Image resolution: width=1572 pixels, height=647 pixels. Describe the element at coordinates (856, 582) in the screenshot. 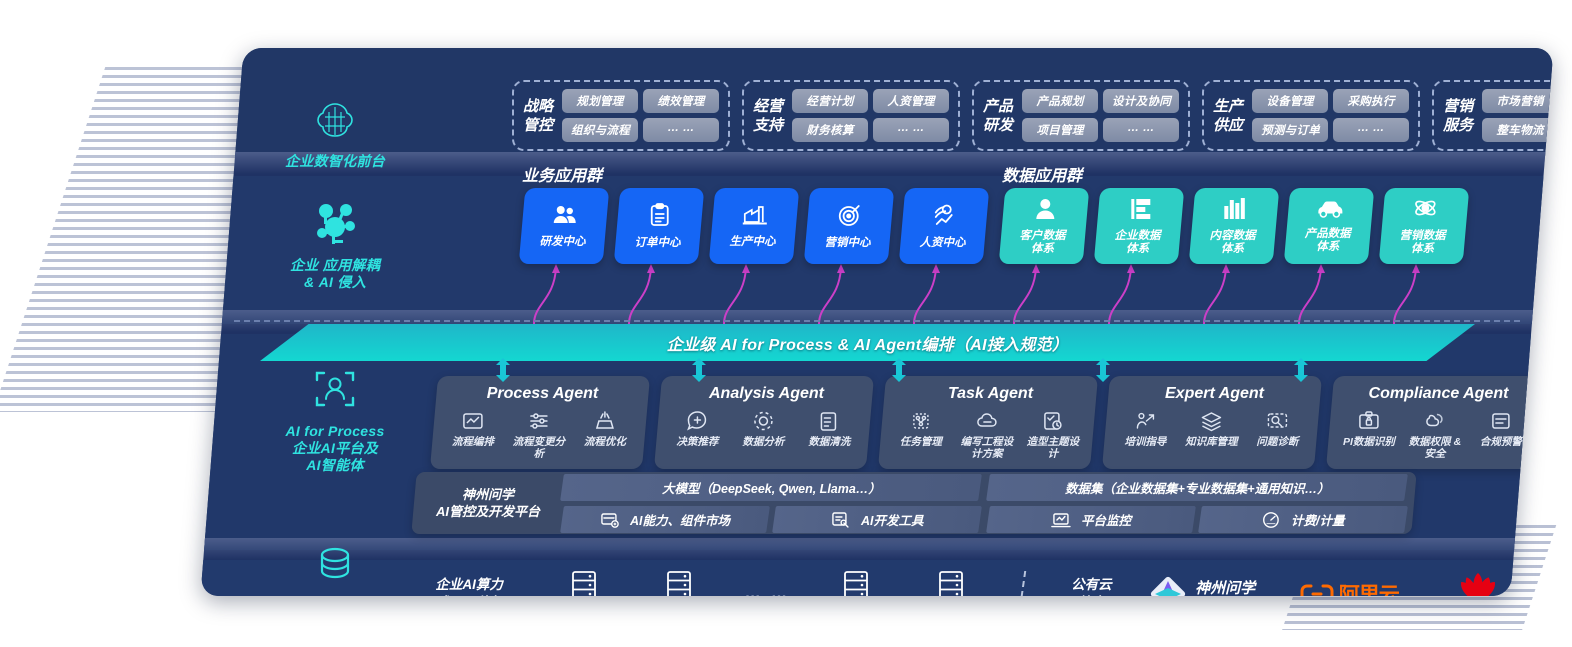

I see `infra-node-allinone-1: AI一体机` at that location.